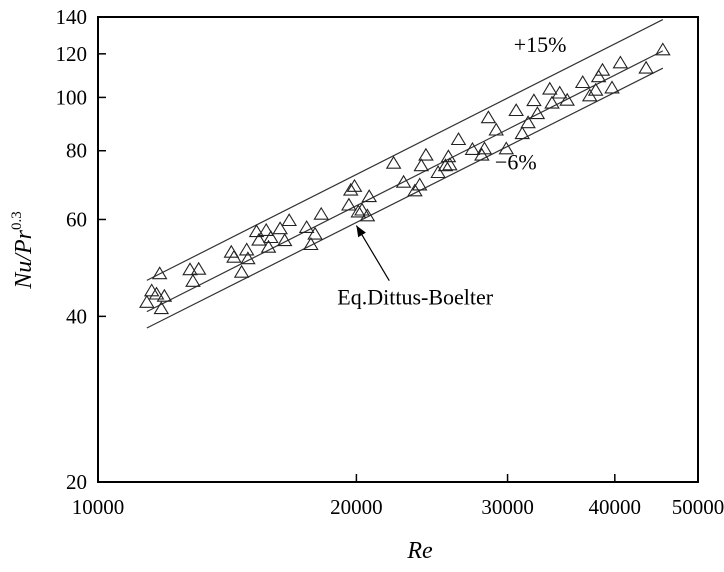 The image size is (724, 572). Describe the element at coordinates (516, 161) in the screenshot. I see `annotation-label: −6%` at that location.